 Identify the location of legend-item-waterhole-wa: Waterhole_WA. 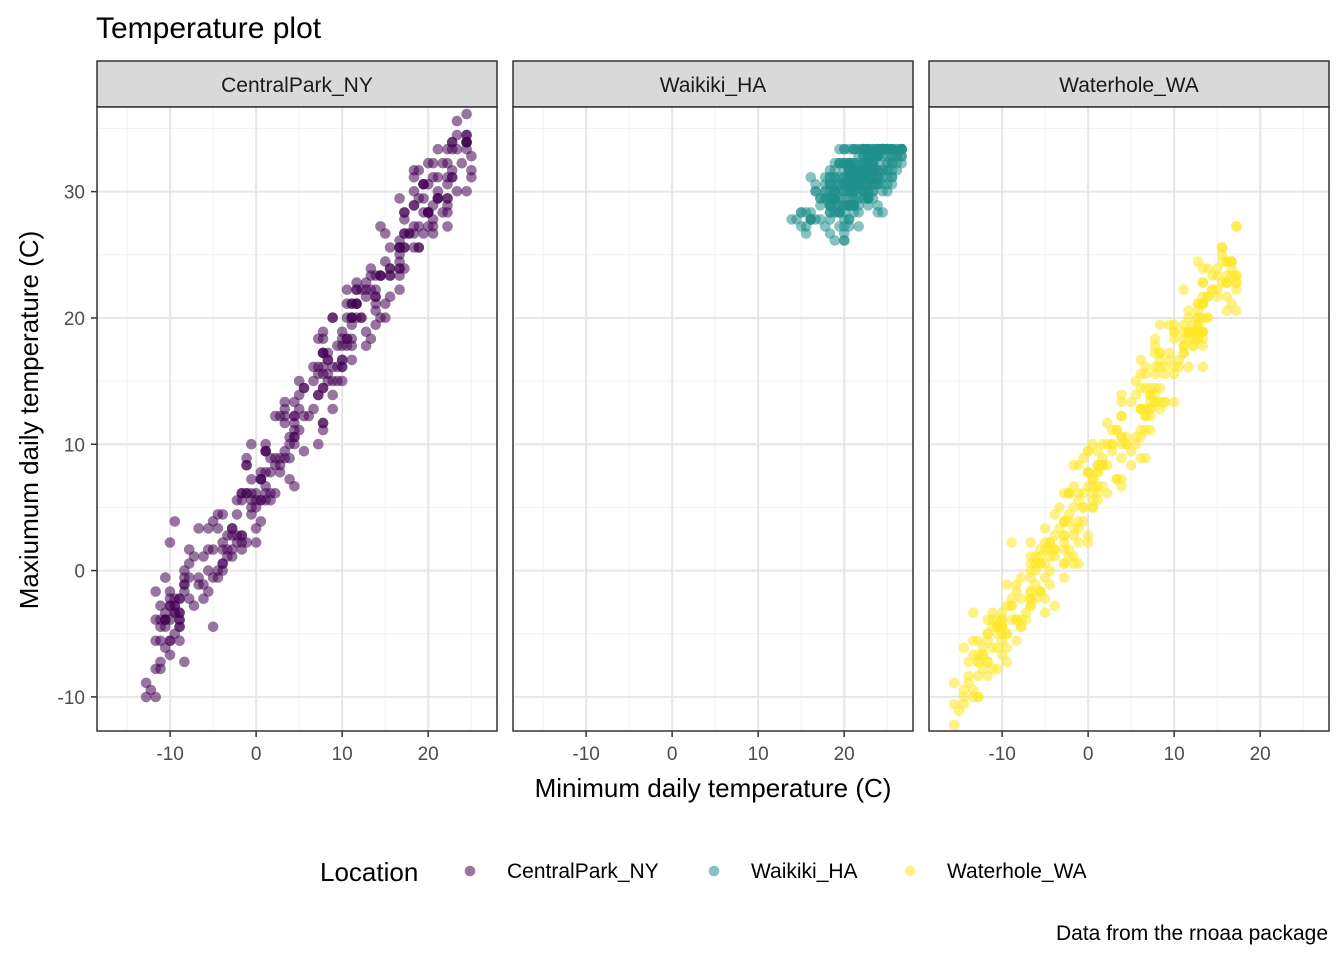
(995, 871).